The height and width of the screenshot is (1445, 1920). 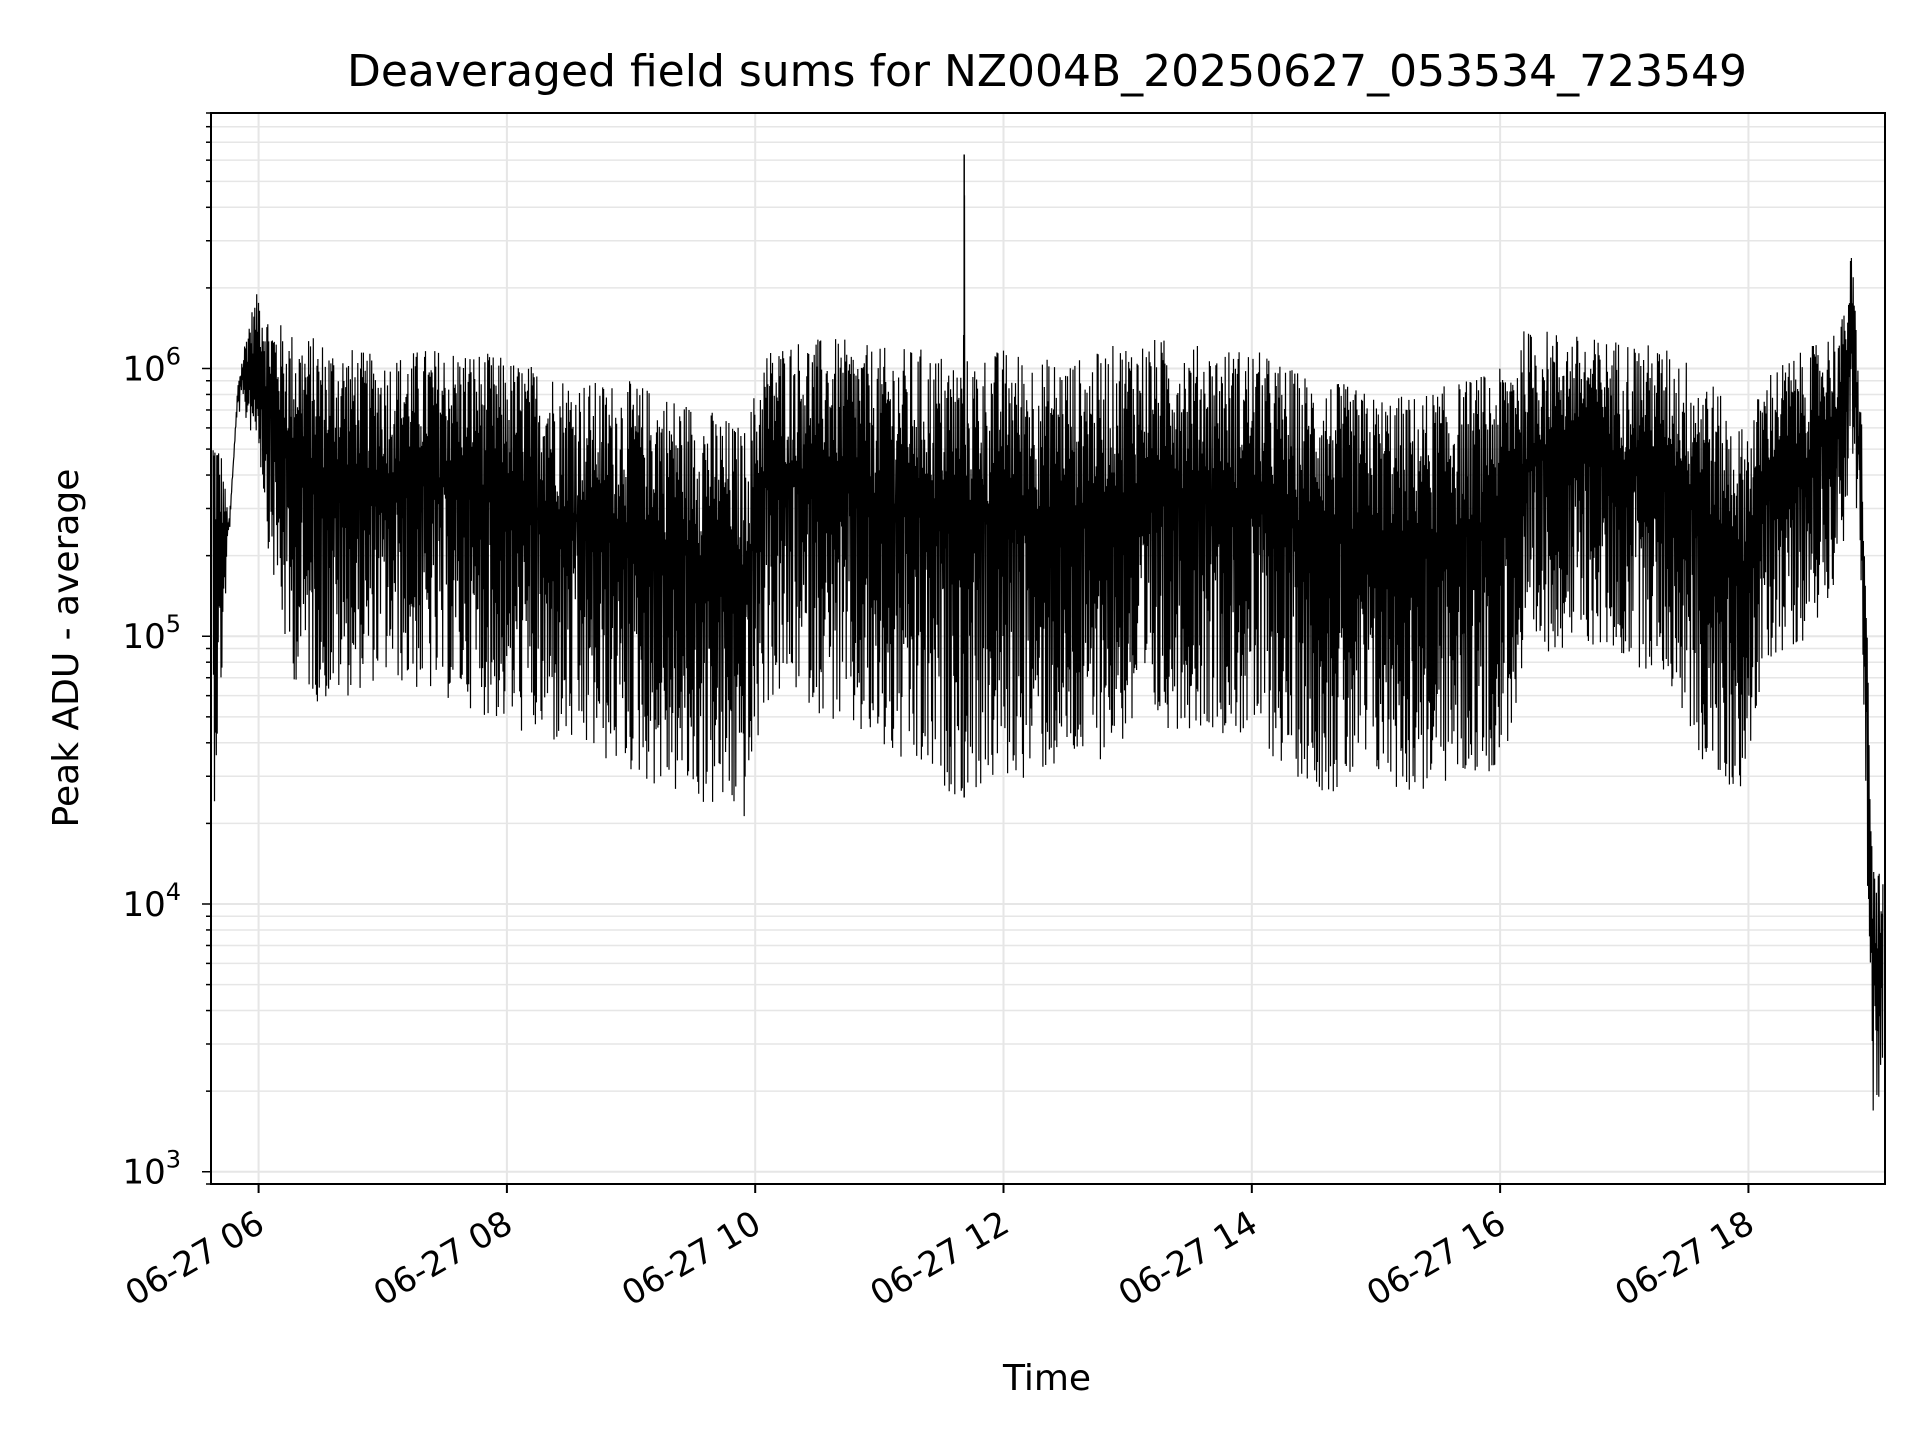 I want to click on y-tick-label: 10⁵, so click(x=151, y=633).